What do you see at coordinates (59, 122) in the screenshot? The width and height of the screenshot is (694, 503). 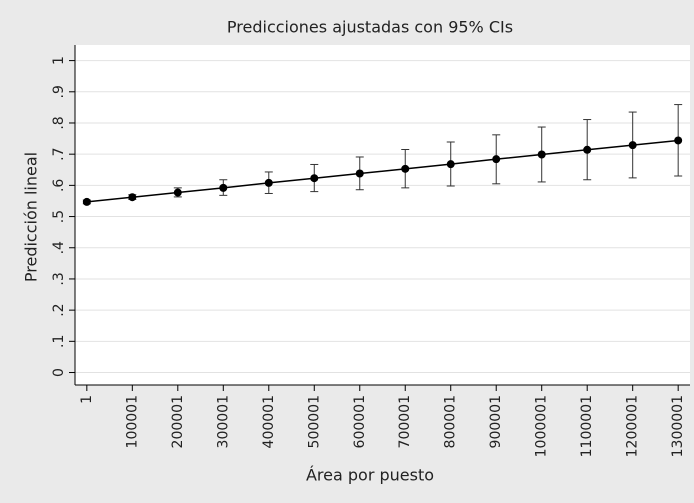 I see `y-tick-label: .8` at bounding box center [59, 122].